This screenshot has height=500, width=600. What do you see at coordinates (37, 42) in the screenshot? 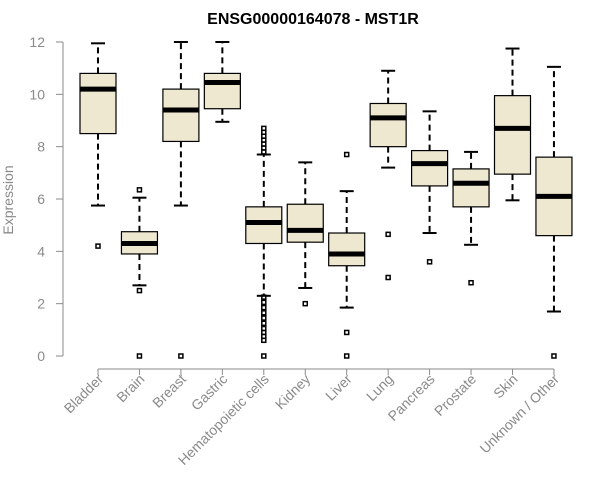
I see `y-tick-label: 12` at bounding box center [37, 42].